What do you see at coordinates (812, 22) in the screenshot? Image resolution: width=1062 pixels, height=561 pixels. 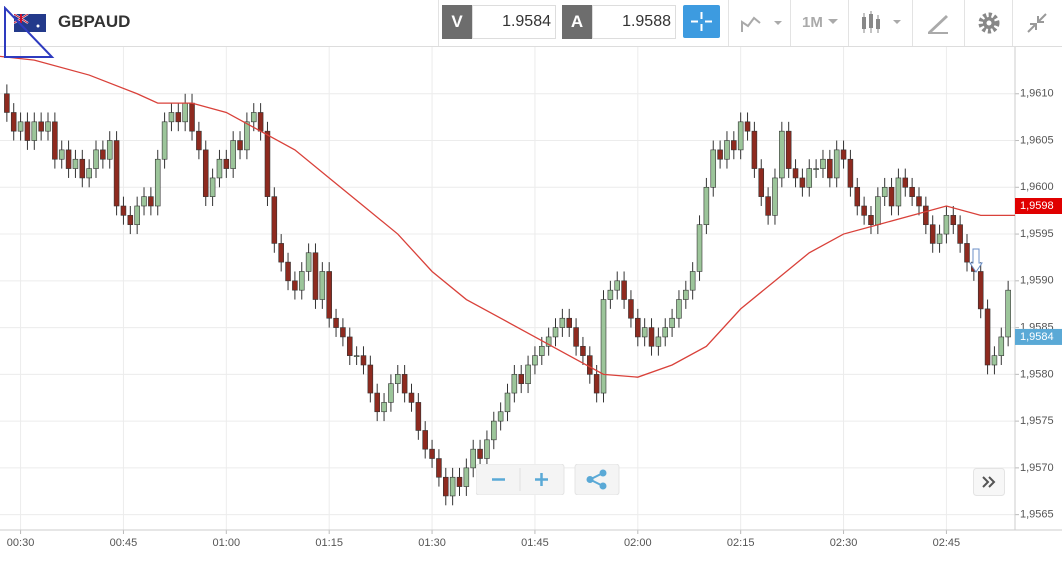 I see `timeframe: 1M` at bounding box center [812, 22].